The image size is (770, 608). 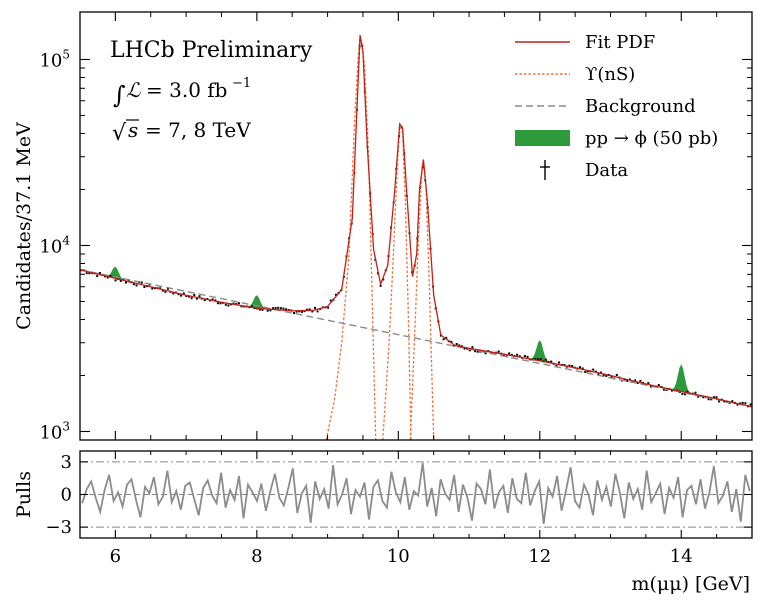 What do you see at coordinates (539, 556) in the screenshot?
I see `x-tick-label: 12` at bounding box center [539, 556].